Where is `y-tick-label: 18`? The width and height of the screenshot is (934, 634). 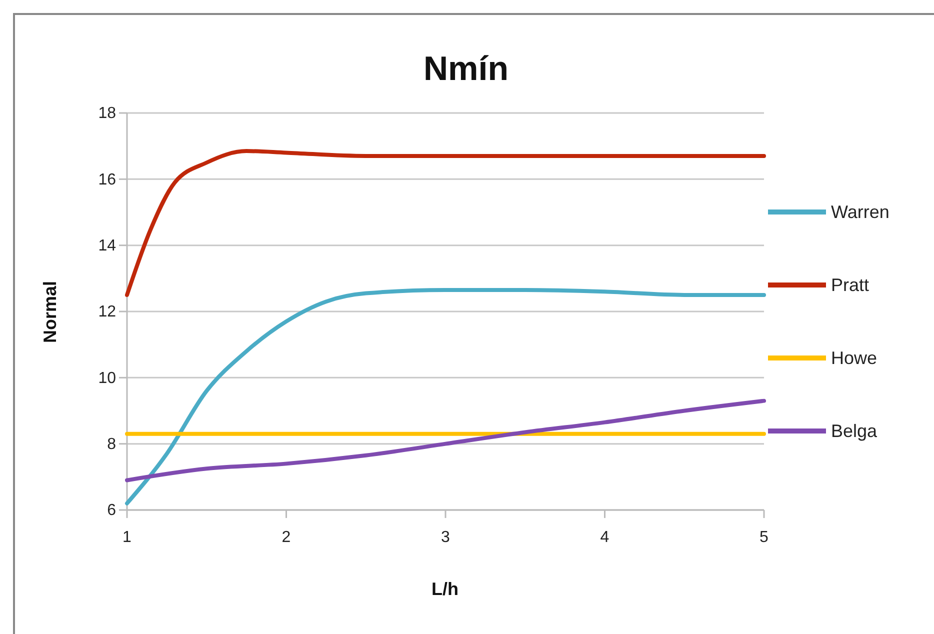 y-tick-label: 18 is located at coordinates (107, 113).